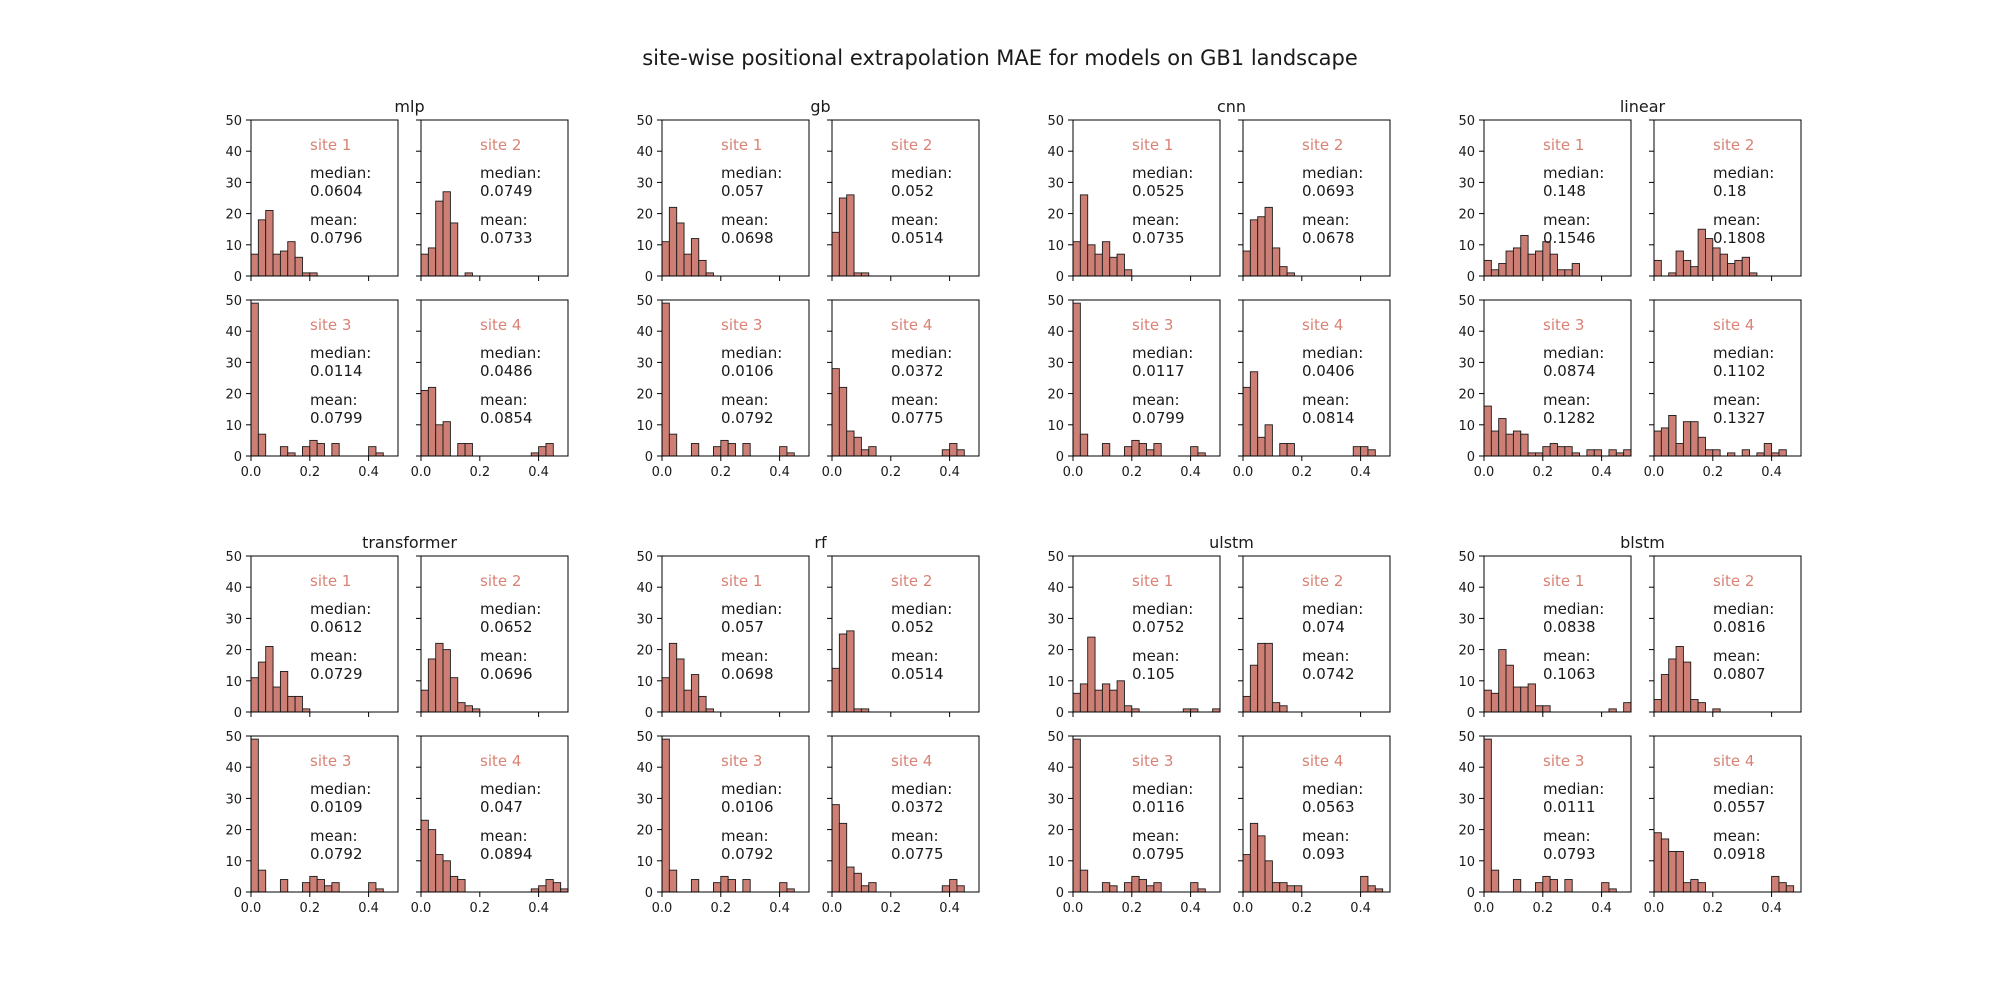 The width and height of the screenshot is (2000, 1000). I want to click on median-value: 0.052, so click(912, 627).